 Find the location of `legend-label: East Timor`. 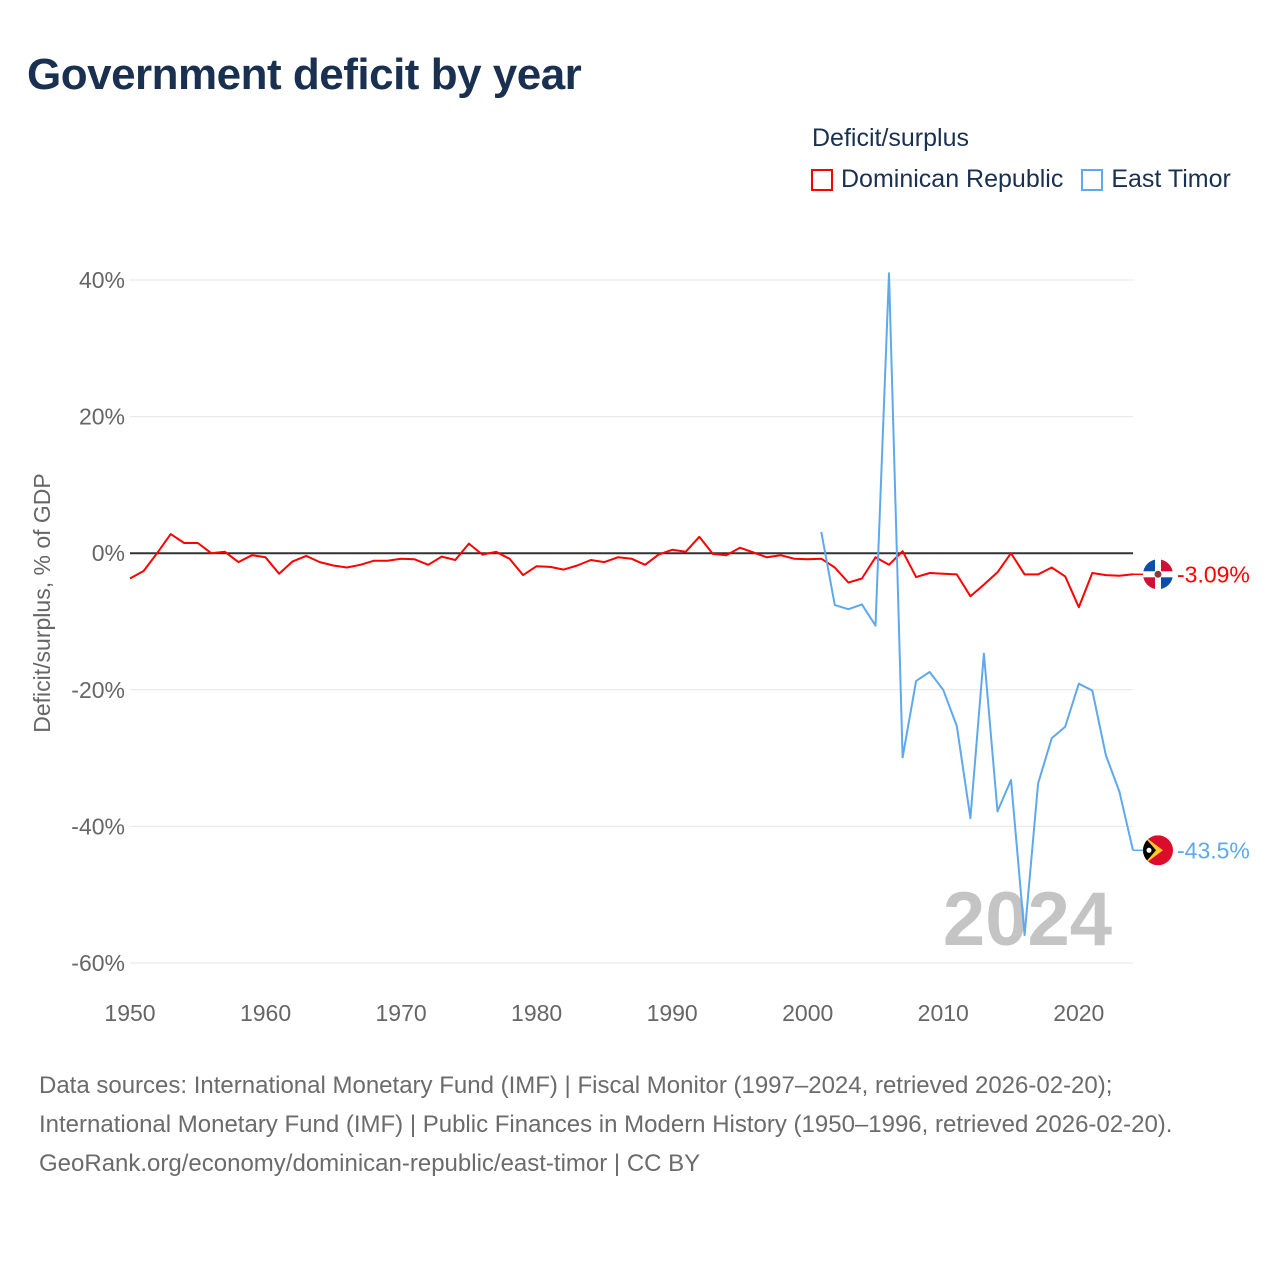

legend-label: East Timor is located at coordinates (1171, 179).